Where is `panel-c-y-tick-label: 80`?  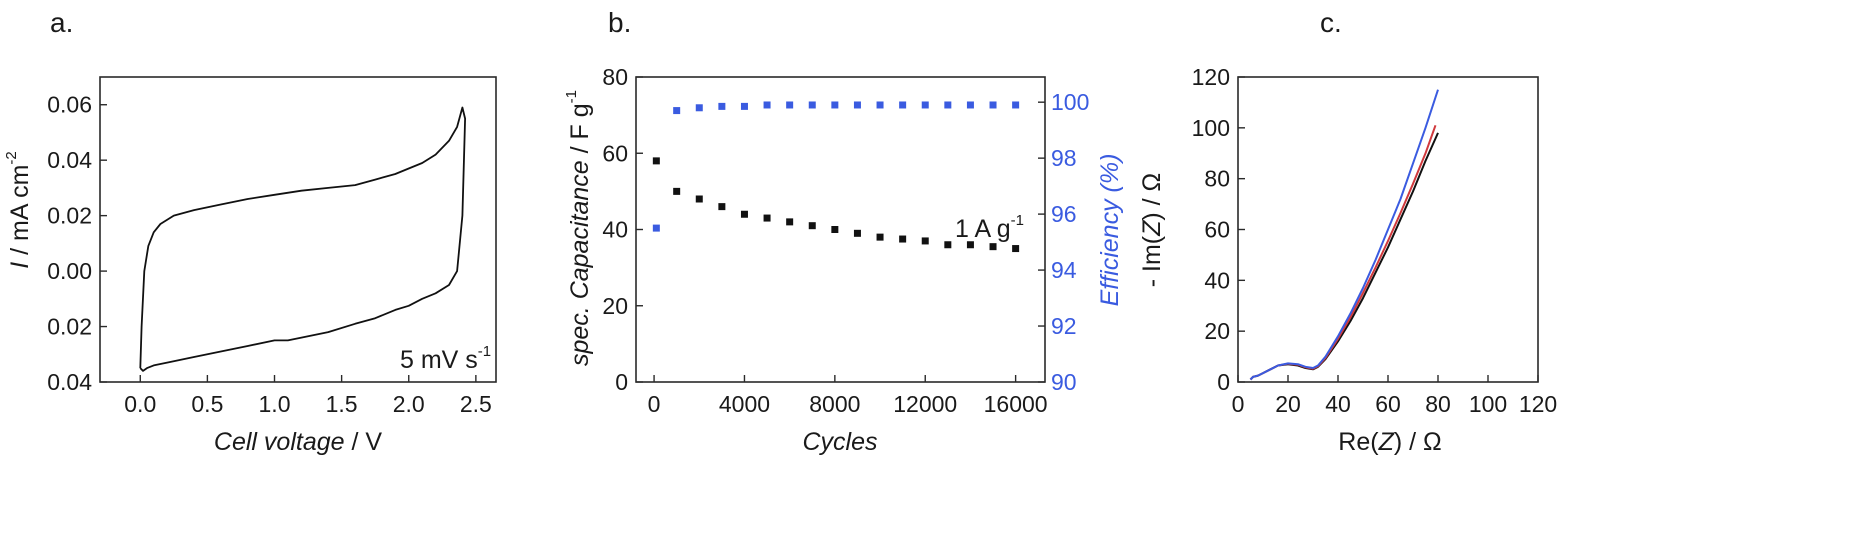
panel-c-y-tick-label: 80 is located at coordinates (1217, 179).